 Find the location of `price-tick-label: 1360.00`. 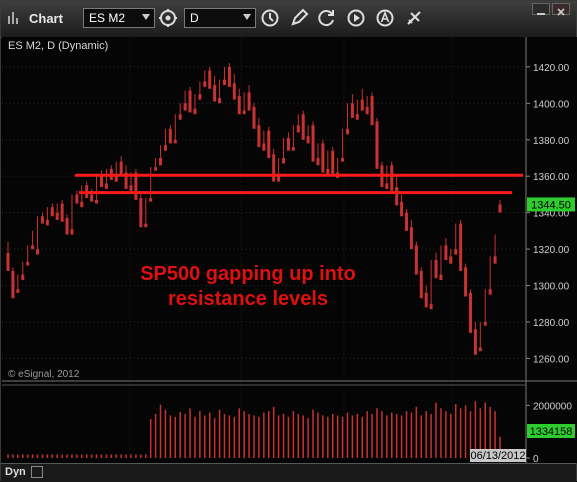

price-tick-label: 1360.00 is located at coordinates (551, 177).